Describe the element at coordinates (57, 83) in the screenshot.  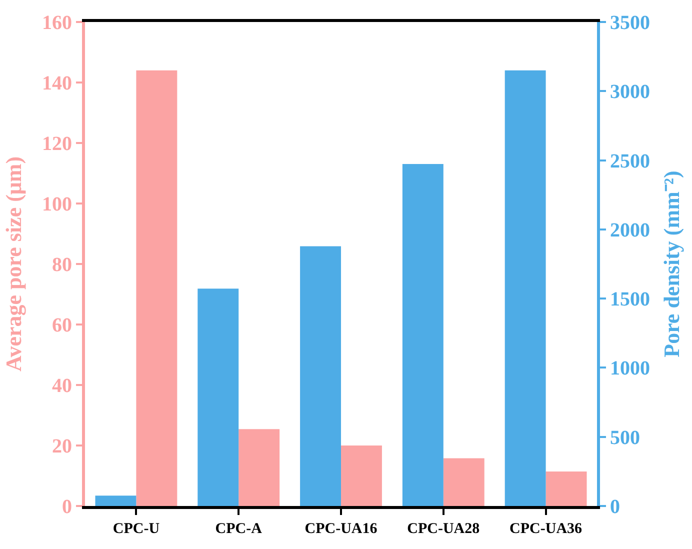
I see `y-tick-label: 140` at that location.